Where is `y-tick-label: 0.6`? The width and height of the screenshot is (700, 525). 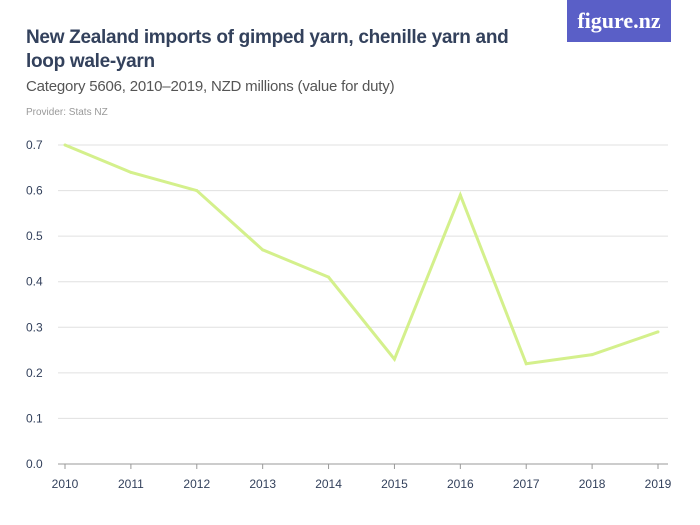 y-tick-label: 0.6 is located at coordinates (34, 191).